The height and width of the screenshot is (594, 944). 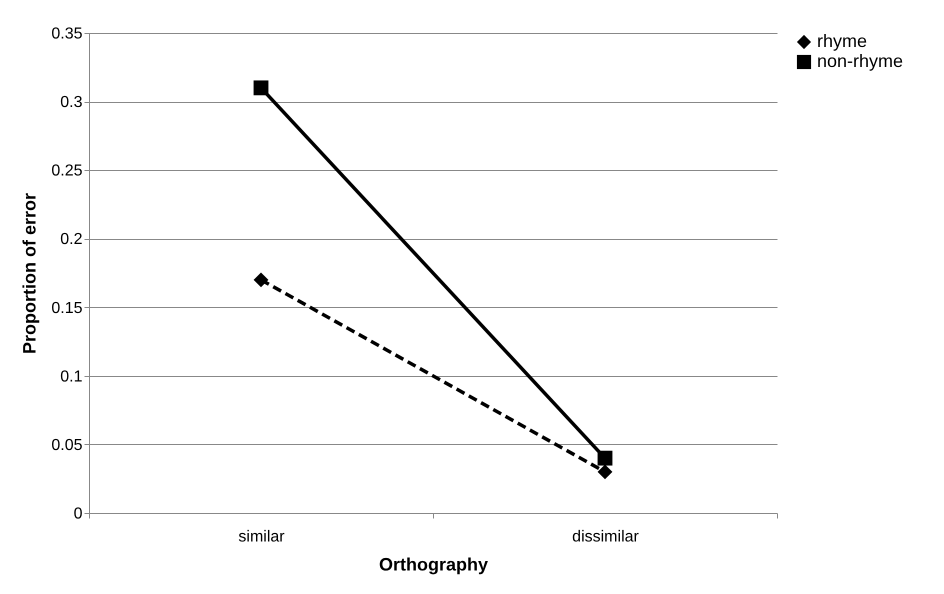 What do you see at coordinates (842, 41) in the screenshot?
I see `legend-label: rhyme` at bounding box center [842, 41].